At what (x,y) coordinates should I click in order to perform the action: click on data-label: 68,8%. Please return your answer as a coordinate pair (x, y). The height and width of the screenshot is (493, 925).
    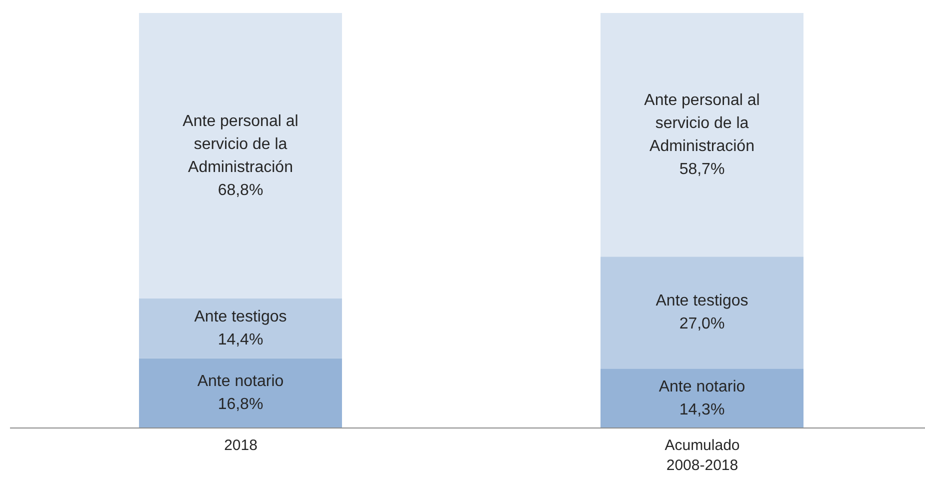
    Looking at the image, I should click on (241, 190).